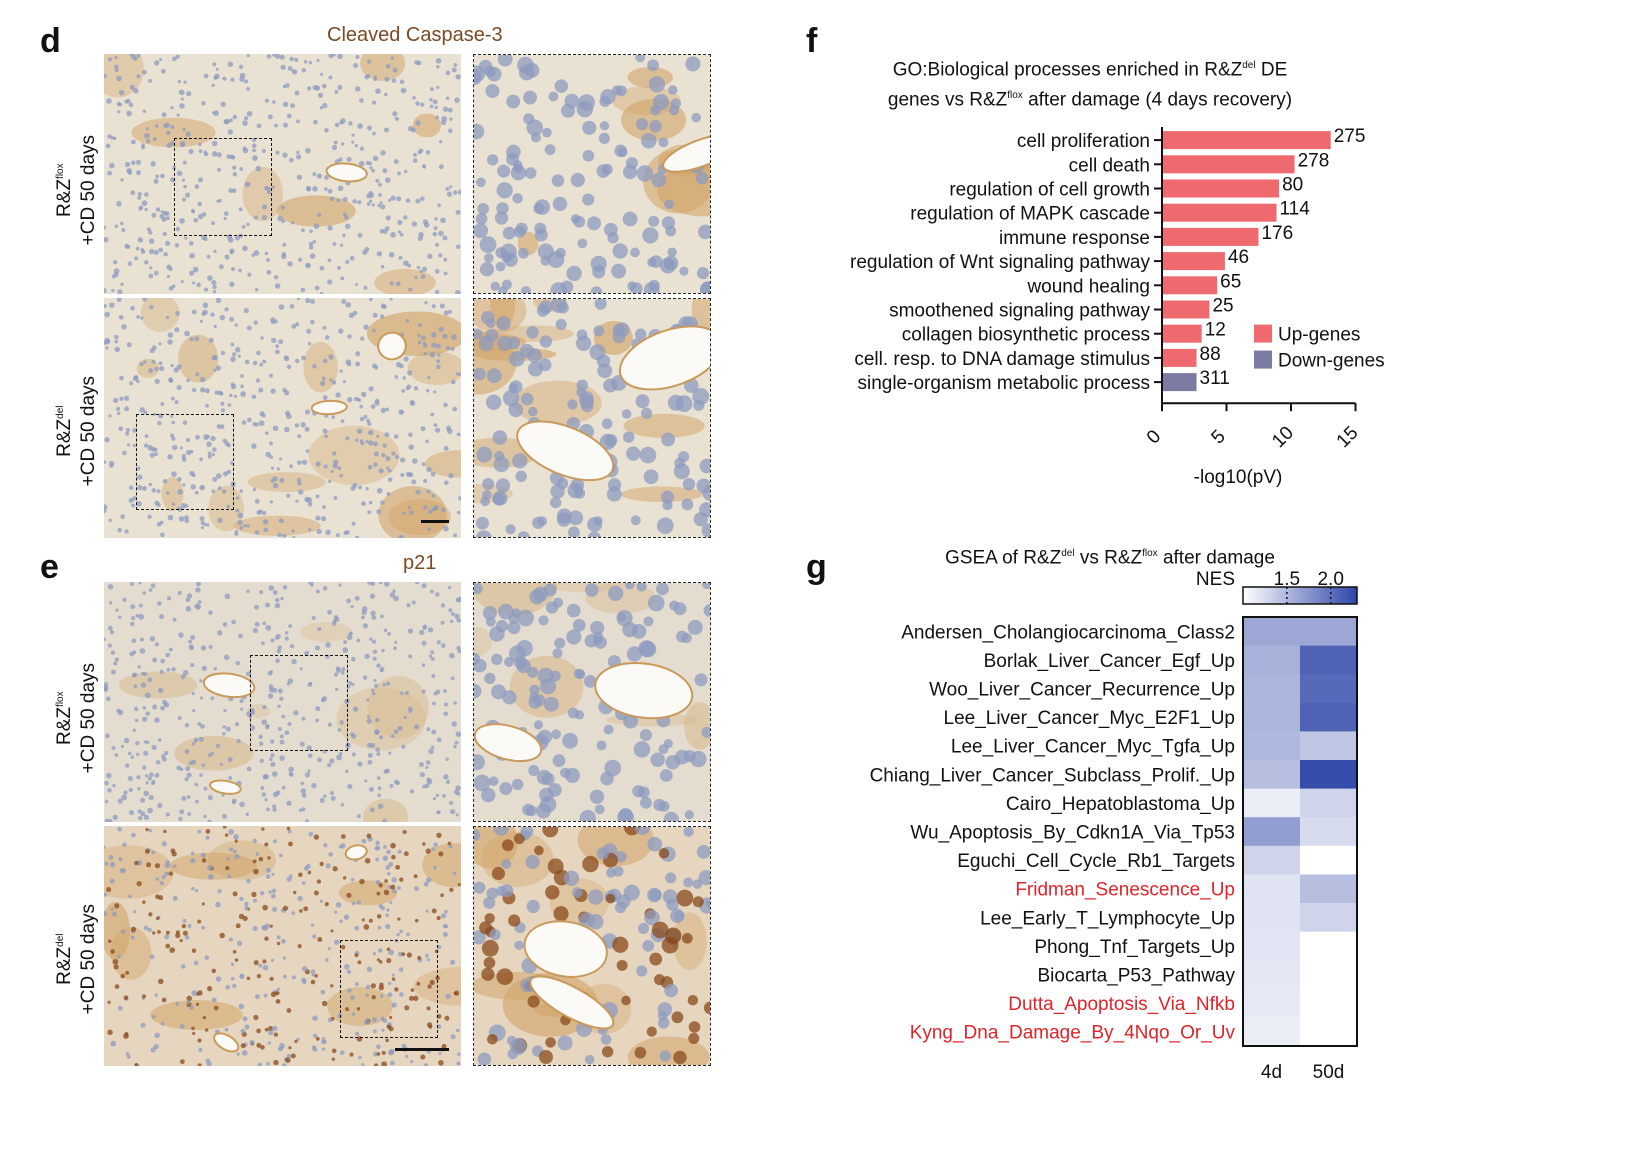 Image resolution: width=1635 pixels, height=1153 pixels. Describe the element at coordinates (1263, 333) in the screenshot. I see `legend-swatch` at that location.